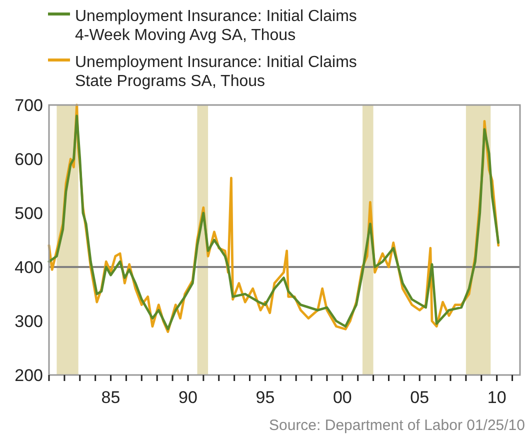 The width and height of the screenshot is (529, 436). Describe the element at coordinates (496, 397) in the screenshot. I see `x-tick-label: 10` at that location.